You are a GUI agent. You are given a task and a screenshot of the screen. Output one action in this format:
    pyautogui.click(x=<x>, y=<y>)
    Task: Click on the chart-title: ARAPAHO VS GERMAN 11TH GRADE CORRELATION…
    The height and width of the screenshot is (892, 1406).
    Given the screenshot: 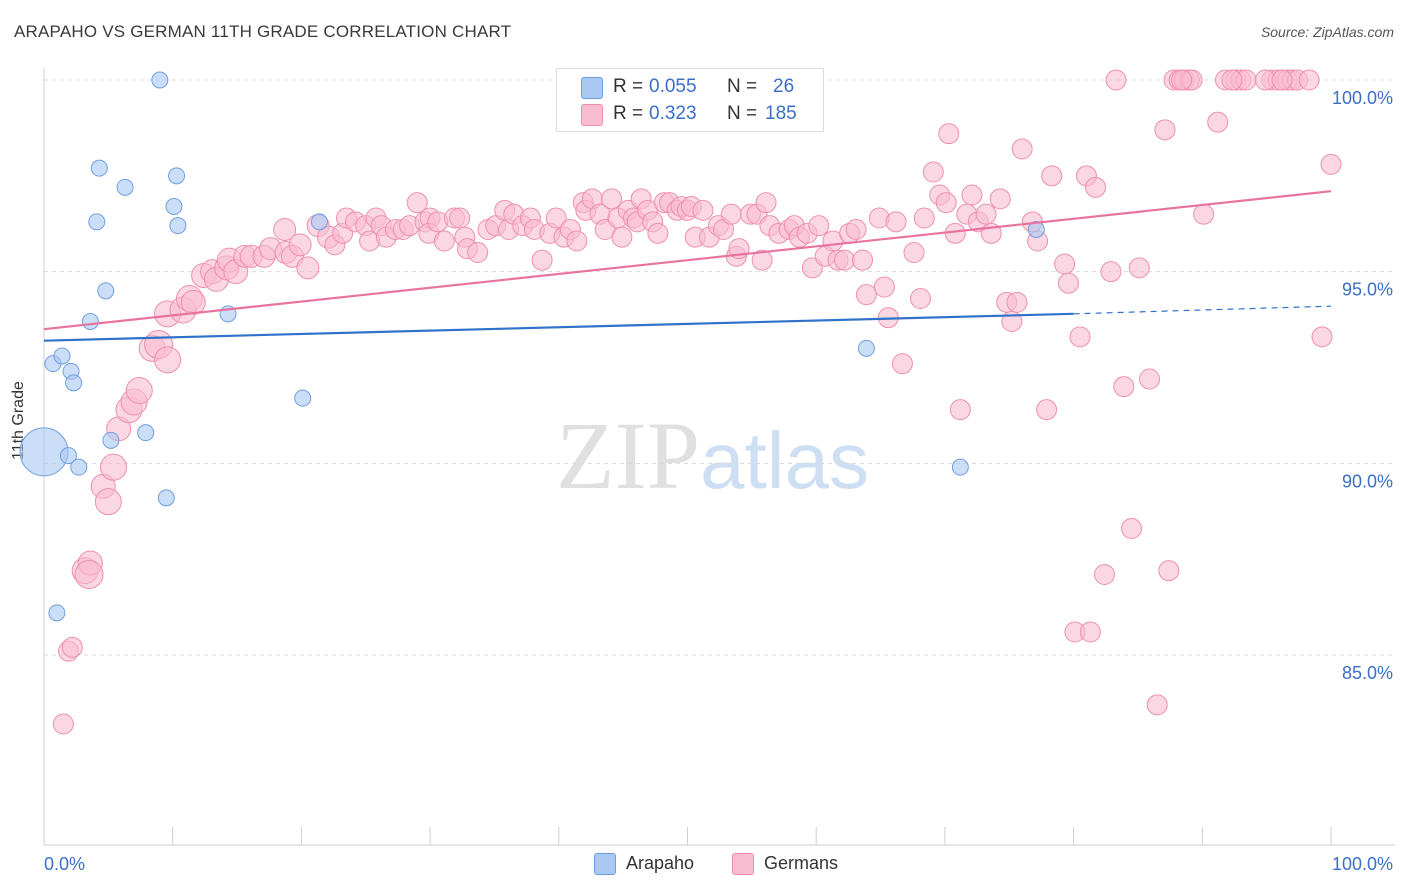 What is the action you would take?
    pyautogui.click(x=263, y=31)
    